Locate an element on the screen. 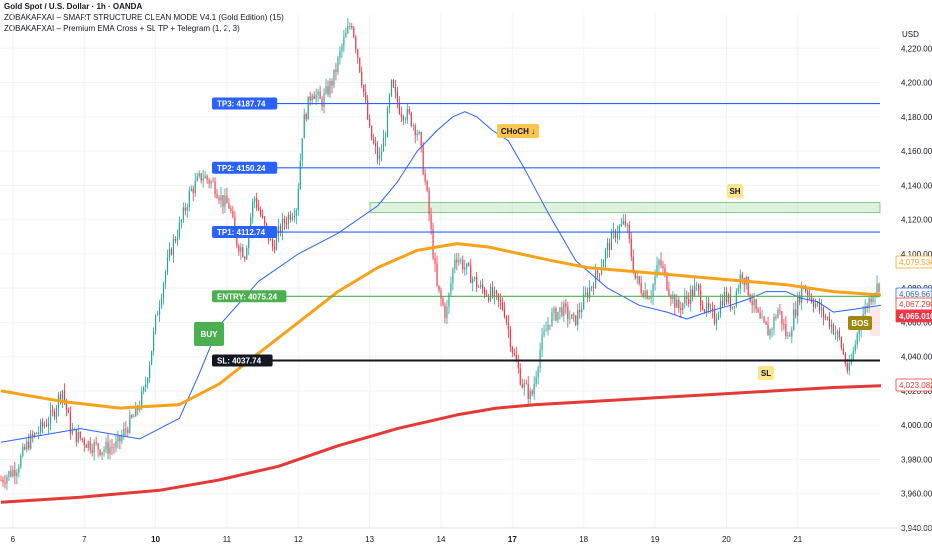 This screenshot has width=932, height=550. buy-signal-tag is located at coordinates (209, 334).